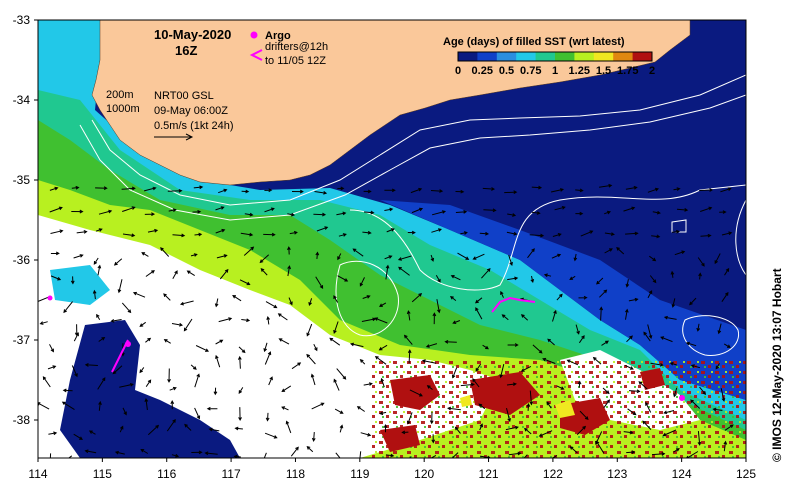  Describe the element at coordinates (534, 42) in the screenshot. I see `legend-title: Age (days) of filled SST (wrt latest)` at that location.